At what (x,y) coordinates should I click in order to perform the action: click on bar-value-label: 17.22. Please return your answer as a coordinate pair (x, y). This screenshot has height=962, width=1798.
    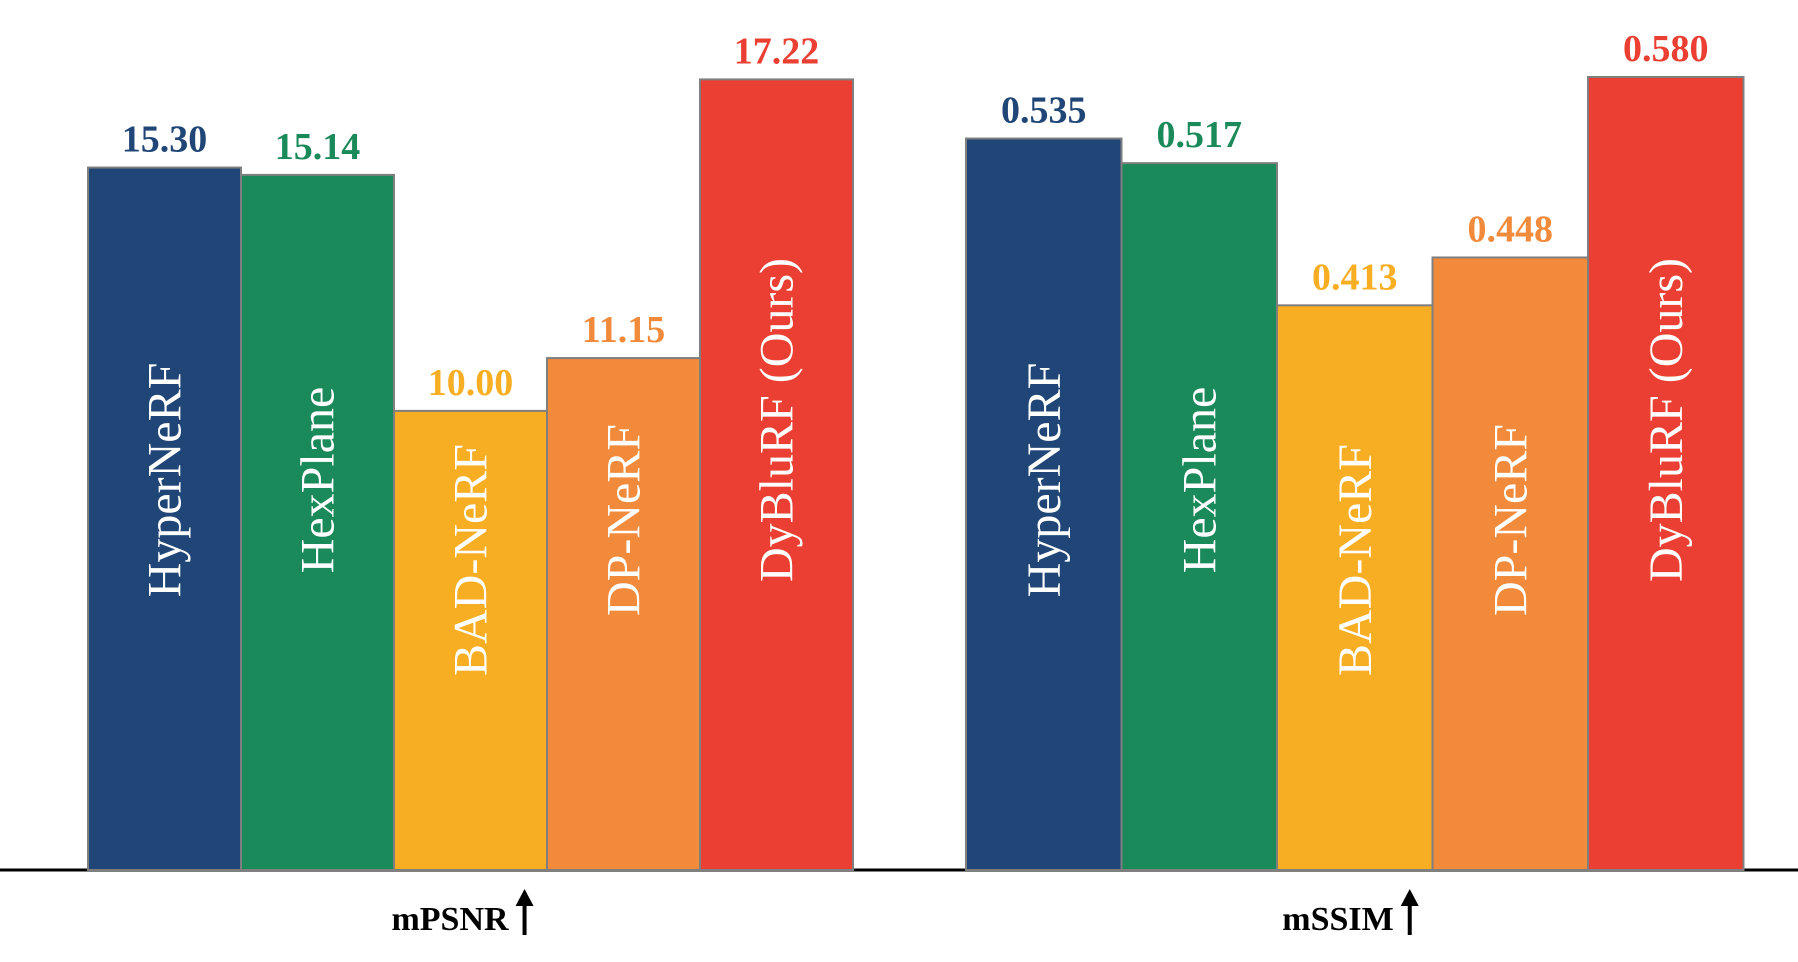
    Looking at the image, I should click on (777, 51).